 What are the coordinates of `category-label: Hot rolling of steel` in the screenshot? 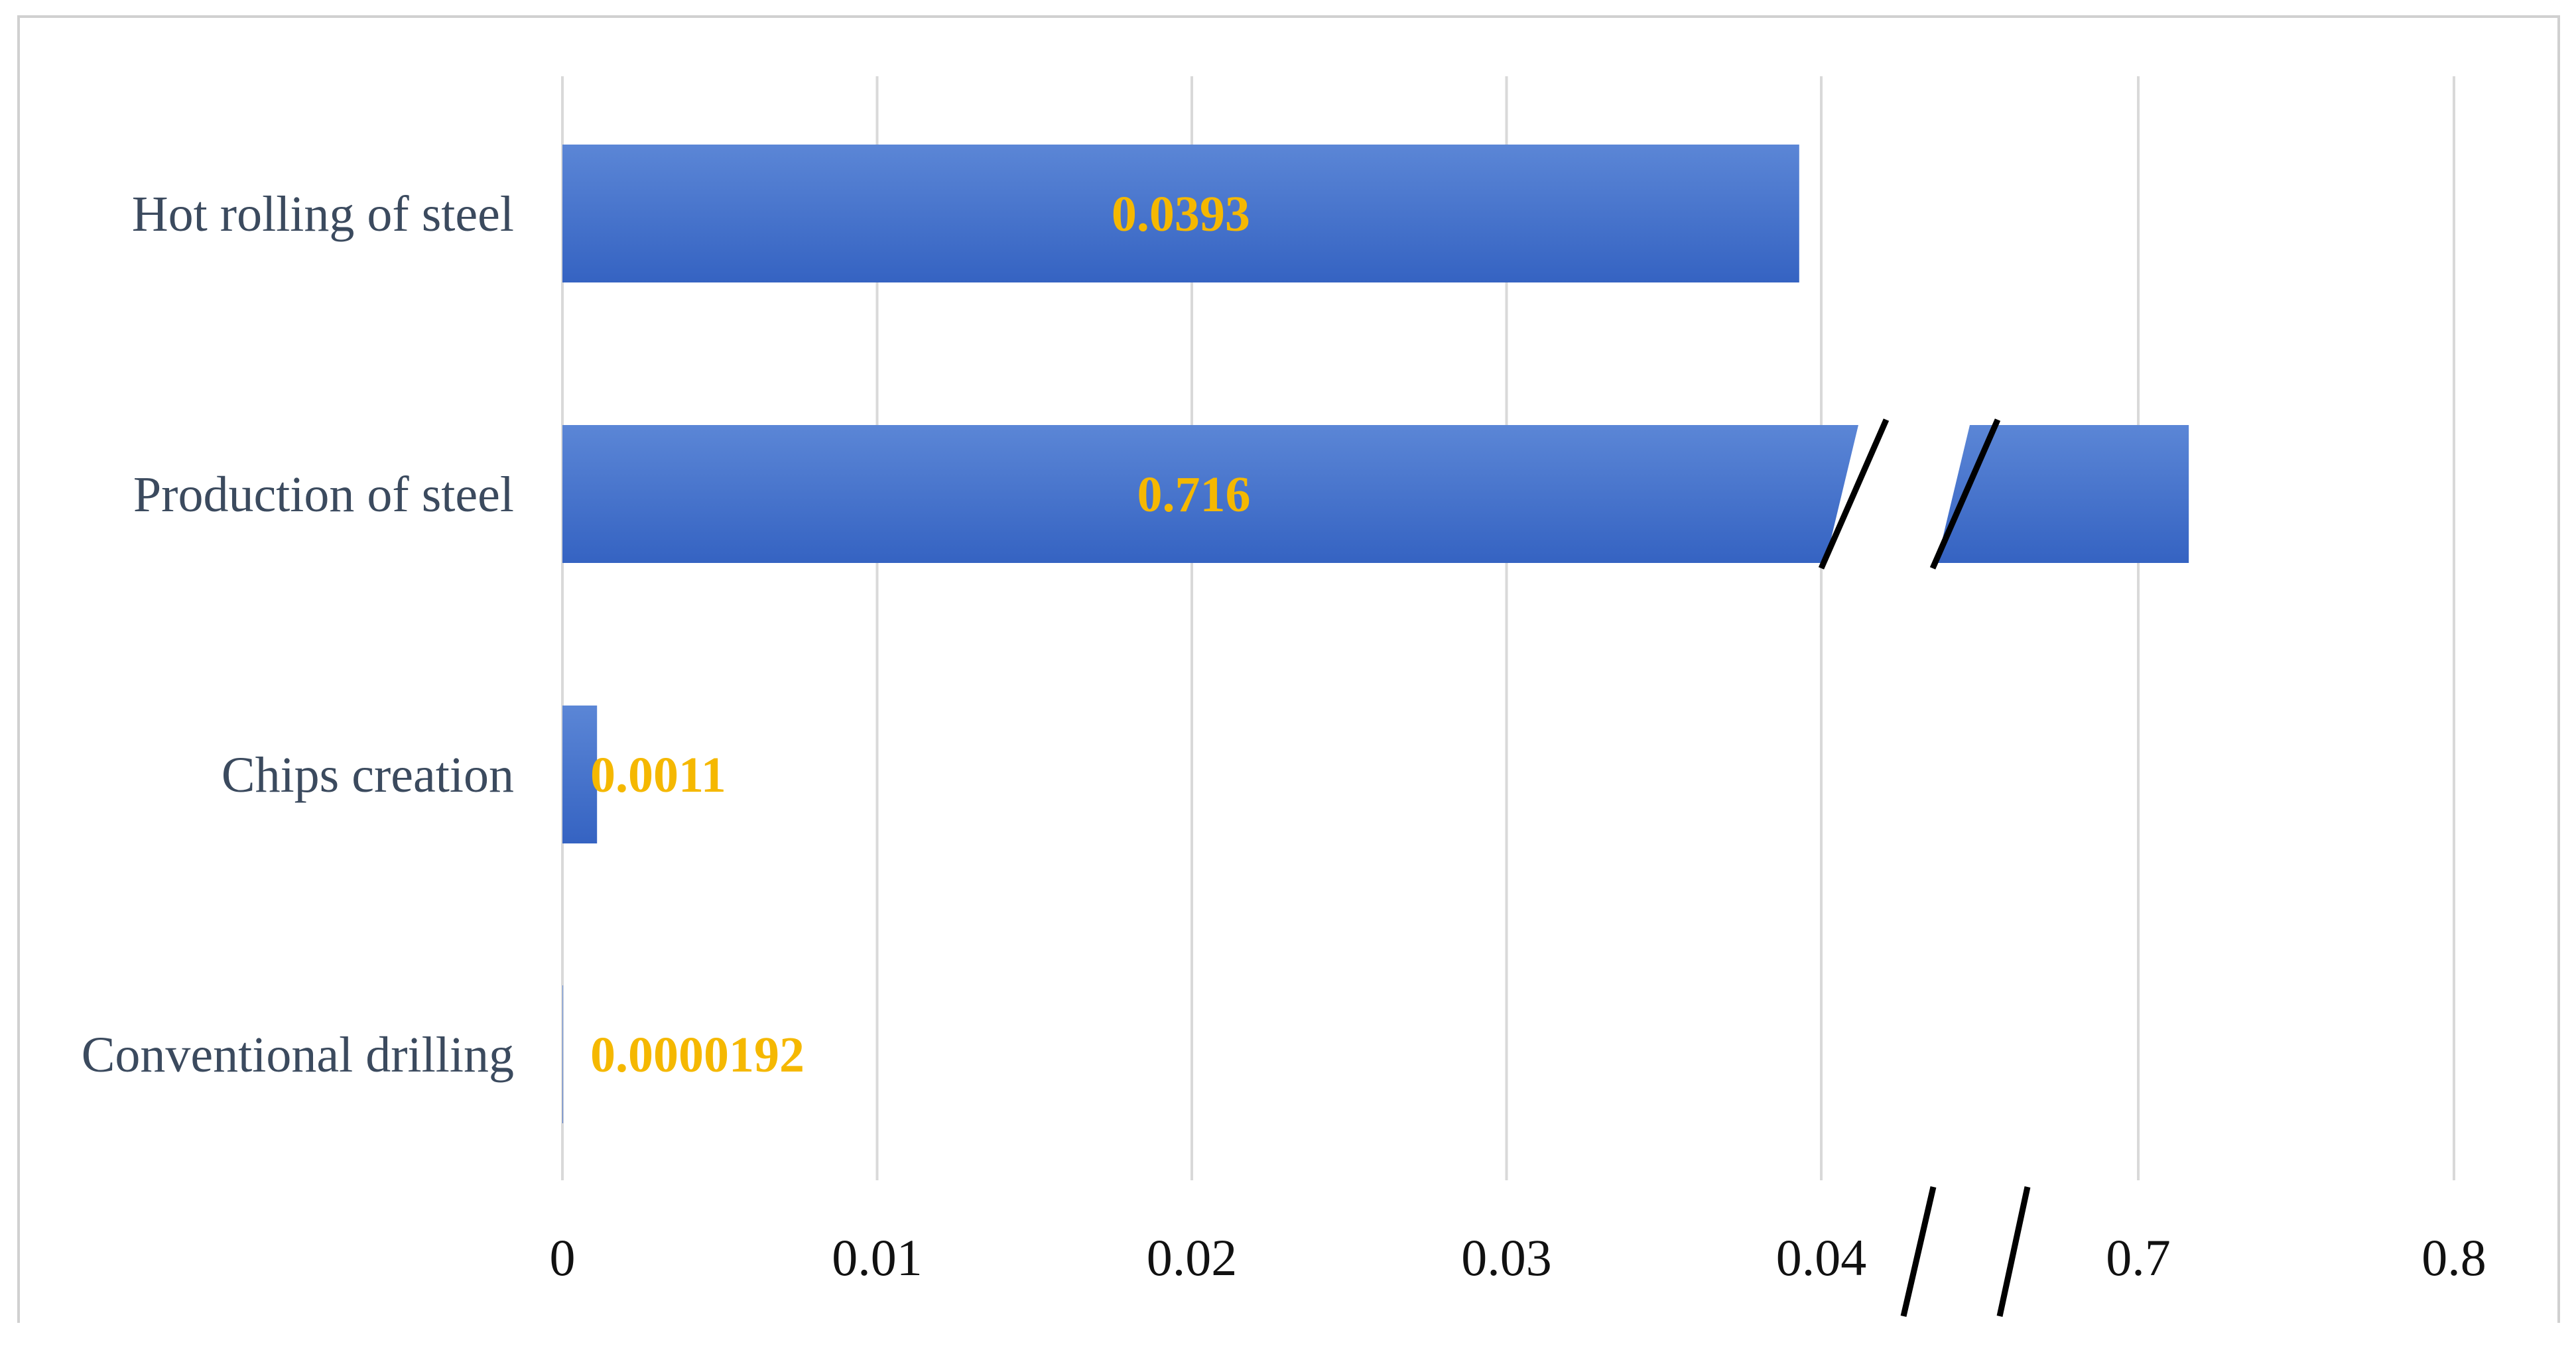 It's located at (323, 214).